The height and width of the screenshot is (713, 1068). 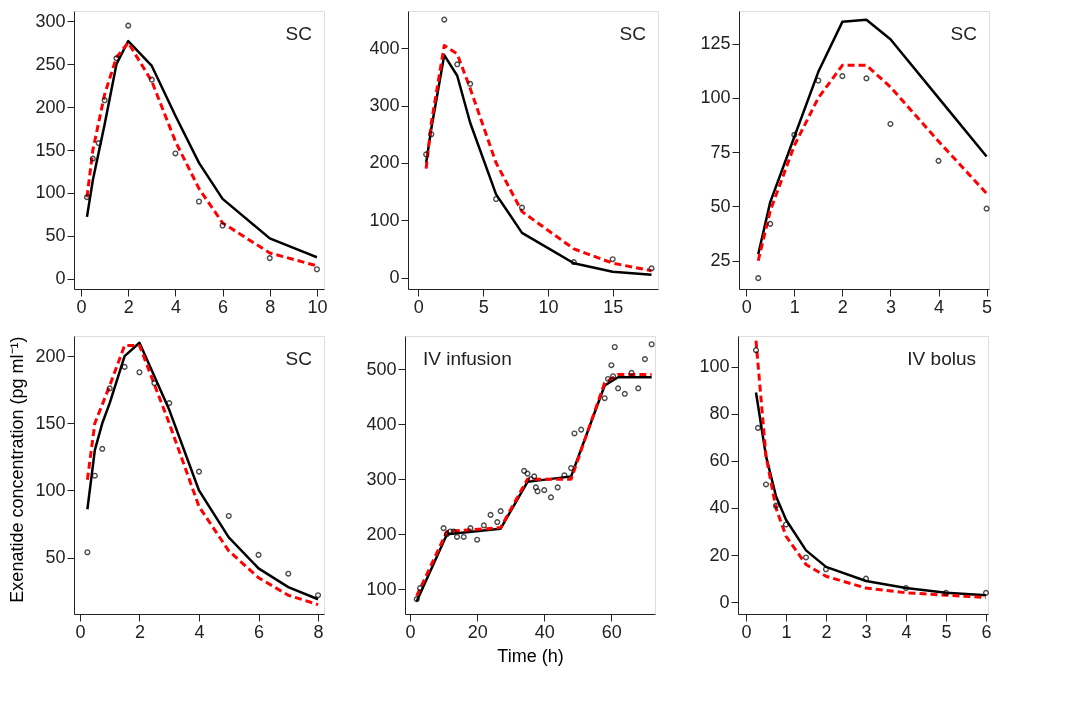 What do you see at coordinates (720, 260) in the screenshot?
I see `y-tick-label: 25` at bounding box center [720, 260].